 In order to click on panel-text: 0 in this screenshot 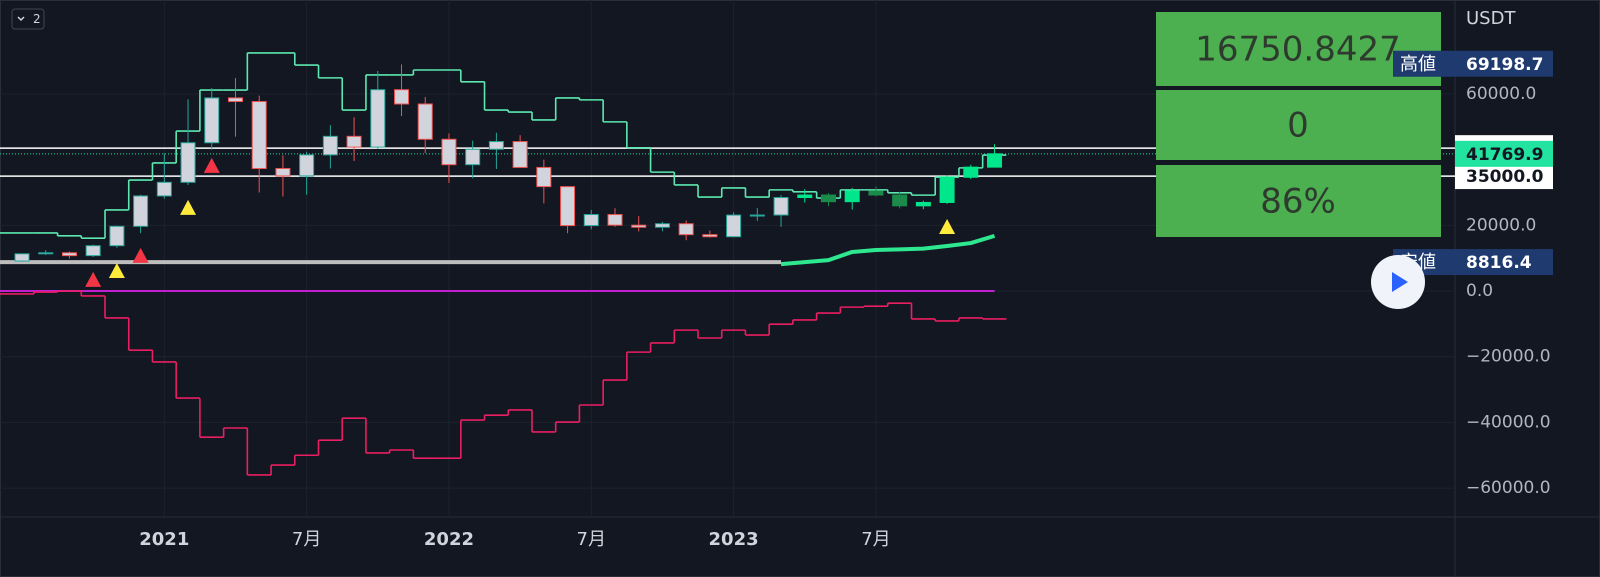, I will do `click(1298, 126)`.